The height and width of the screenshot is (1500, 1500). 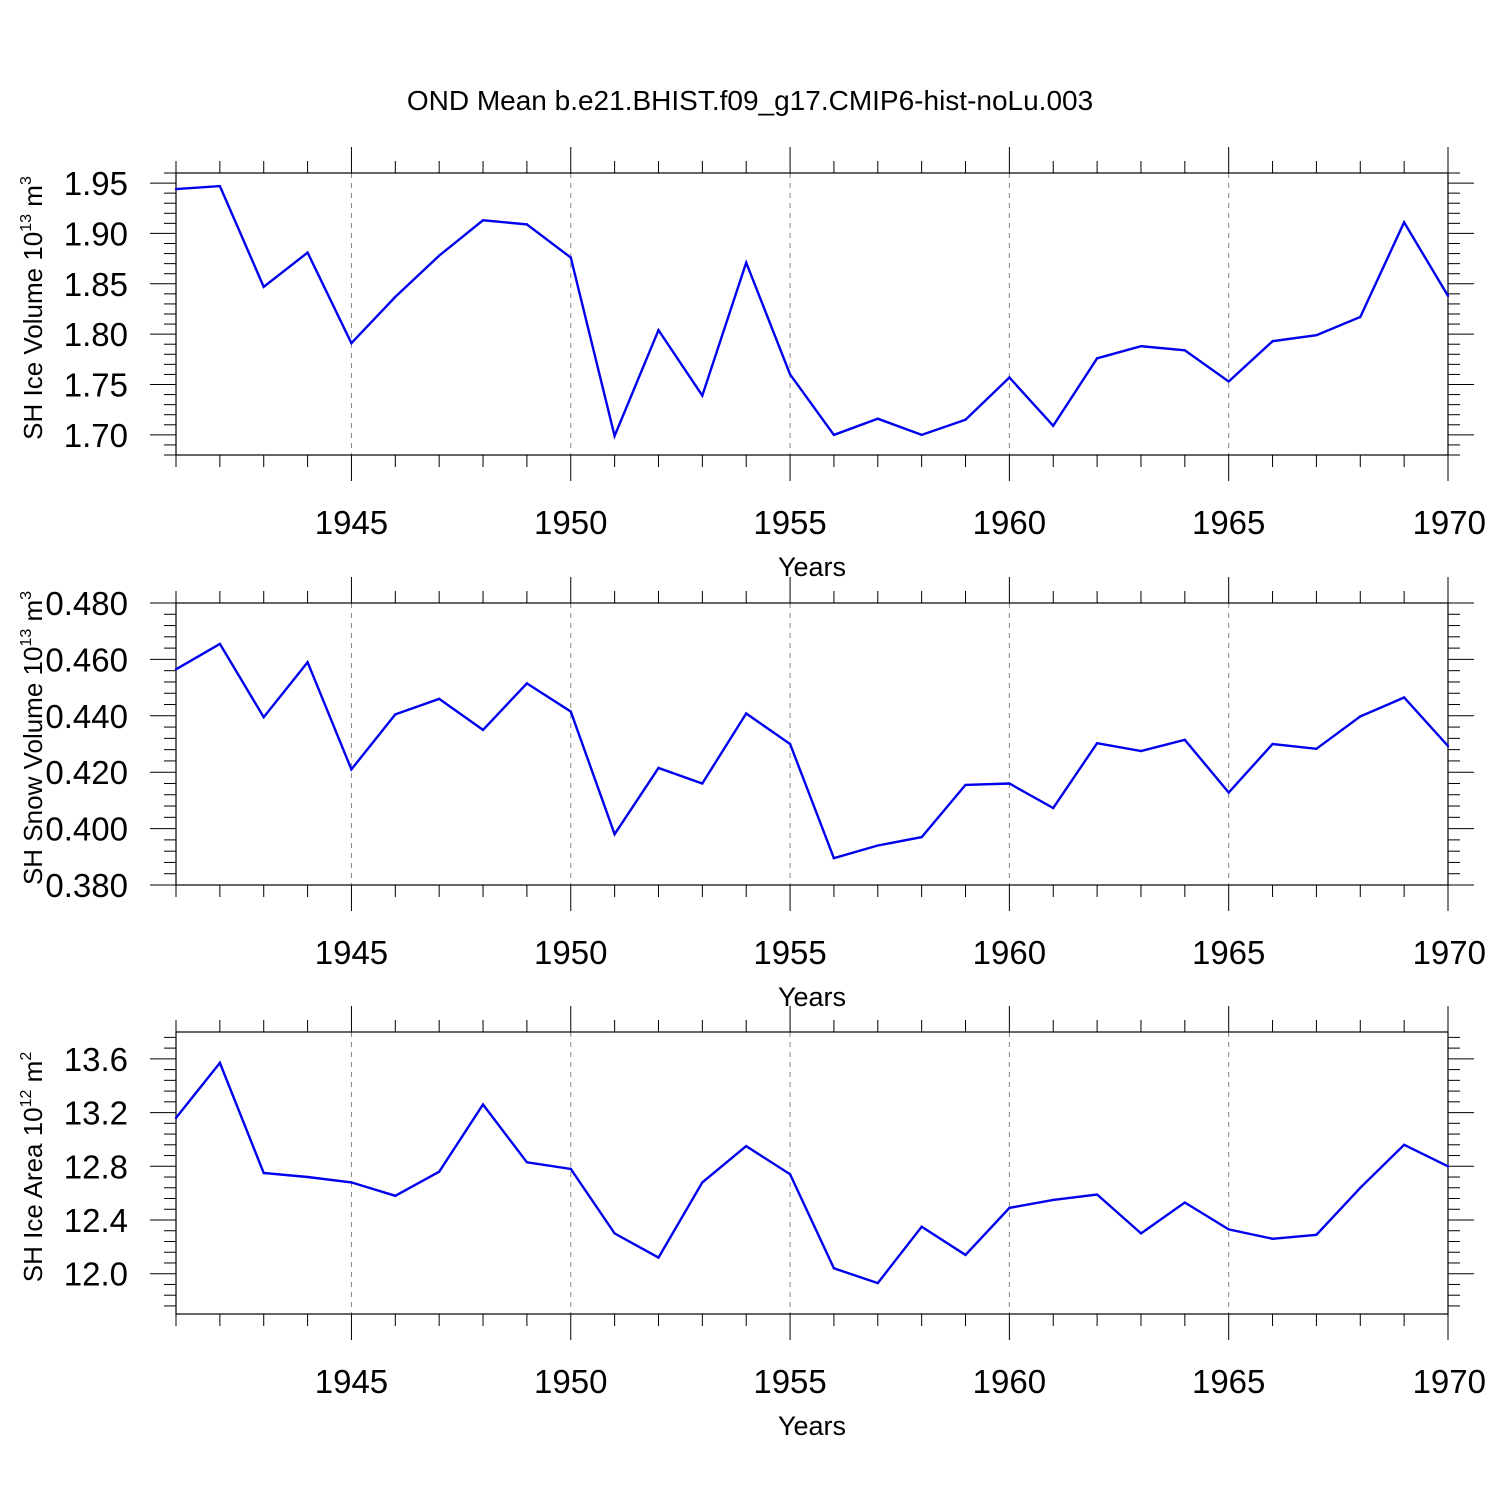 I want to click on y-tick-label: 0.440, so click(x=86, y=716).